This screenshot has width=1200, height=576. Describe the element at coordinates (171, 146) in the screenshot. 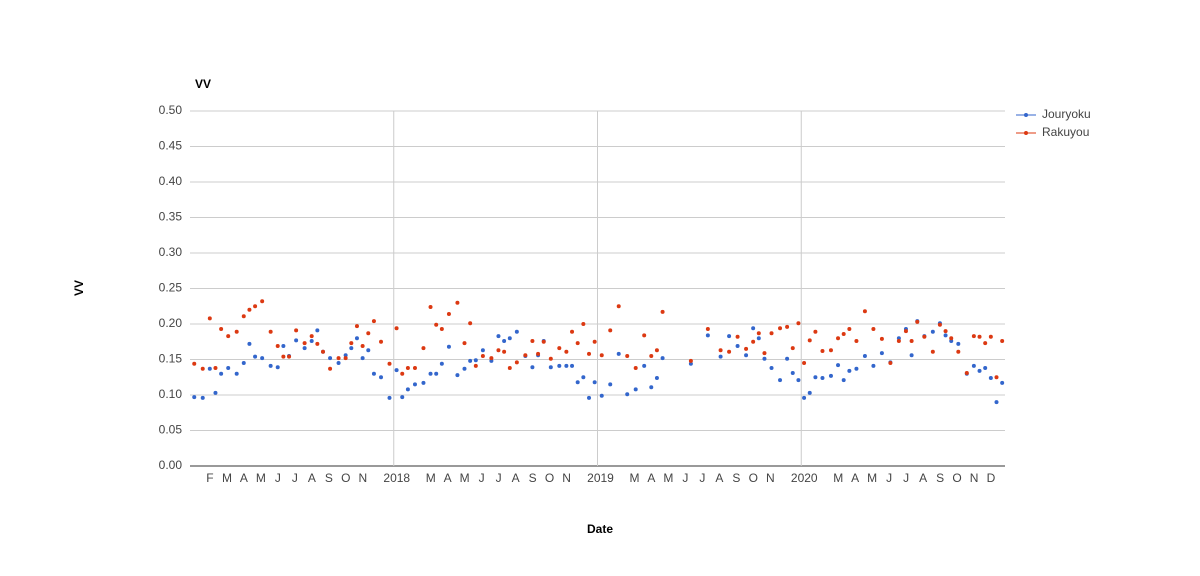

I see `y-tick-label: 0.45` at that location.